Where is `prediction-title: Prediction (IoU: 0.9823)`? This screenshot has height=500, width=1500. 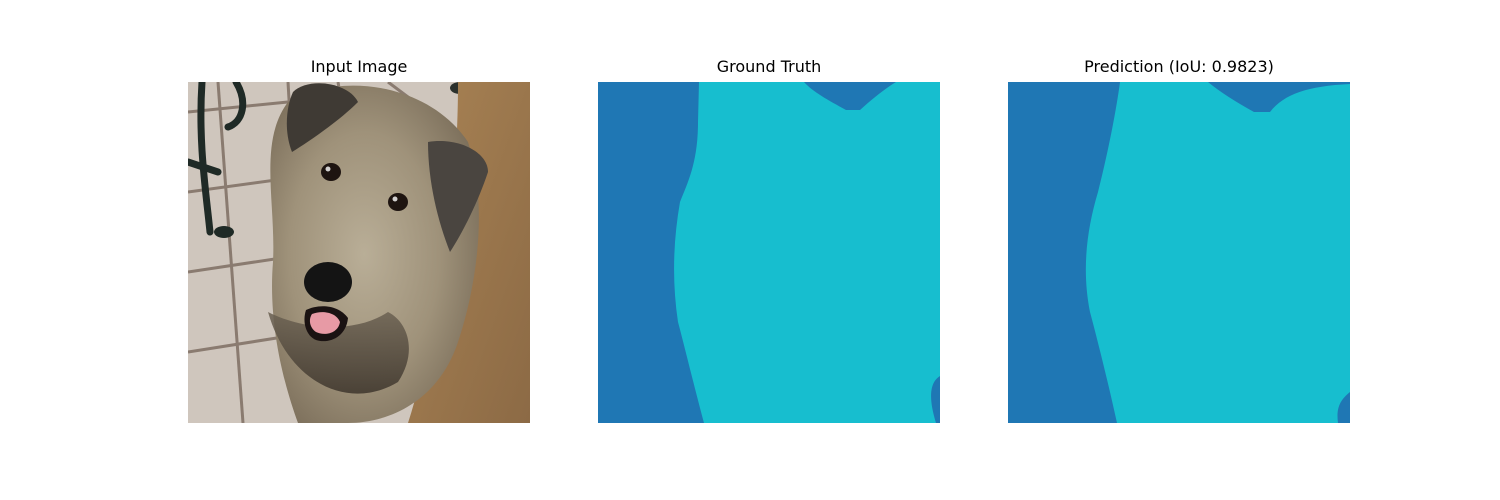
prediction-title: Prediction (IoU: 0.9823) is located at coordinates (1179, 66).